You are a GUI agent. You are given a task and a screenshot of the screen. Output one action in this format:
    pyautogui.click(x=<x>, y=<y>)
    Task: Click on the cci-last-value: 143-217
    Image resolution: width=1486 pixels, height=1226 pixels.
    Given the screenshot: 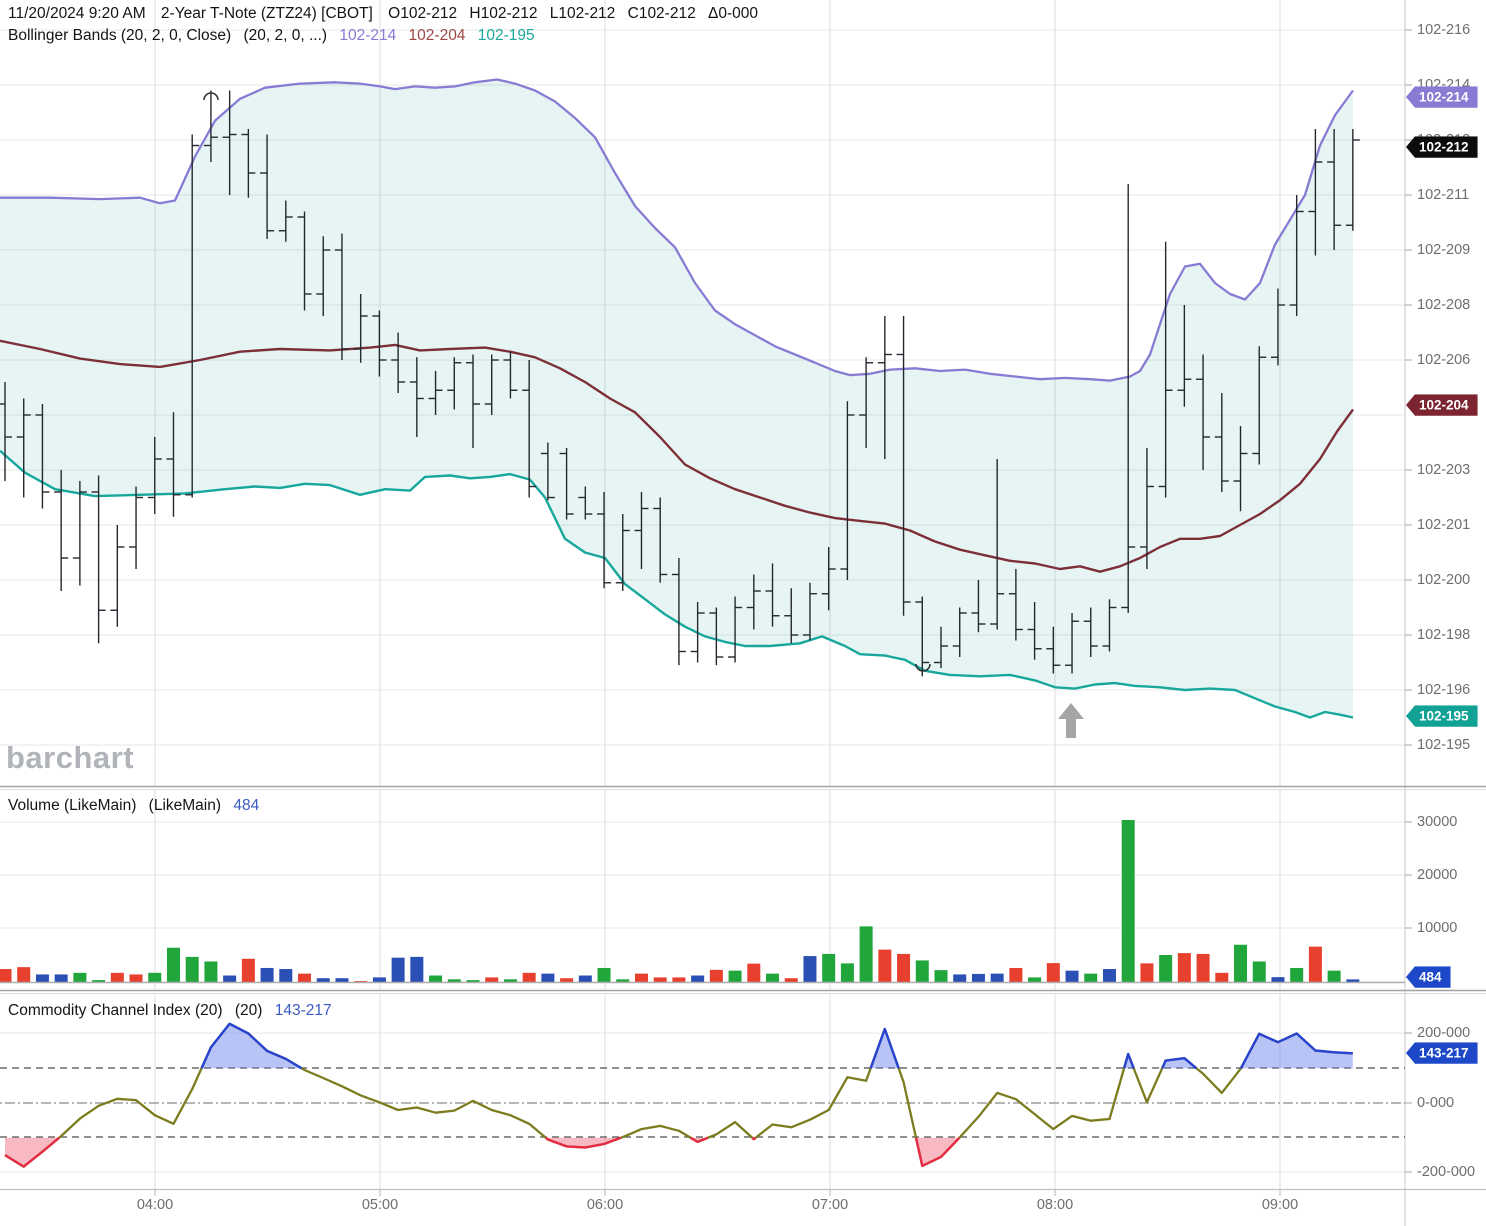 What is the action you would take?
    pyautogui.click(x=303, y=1010)
    